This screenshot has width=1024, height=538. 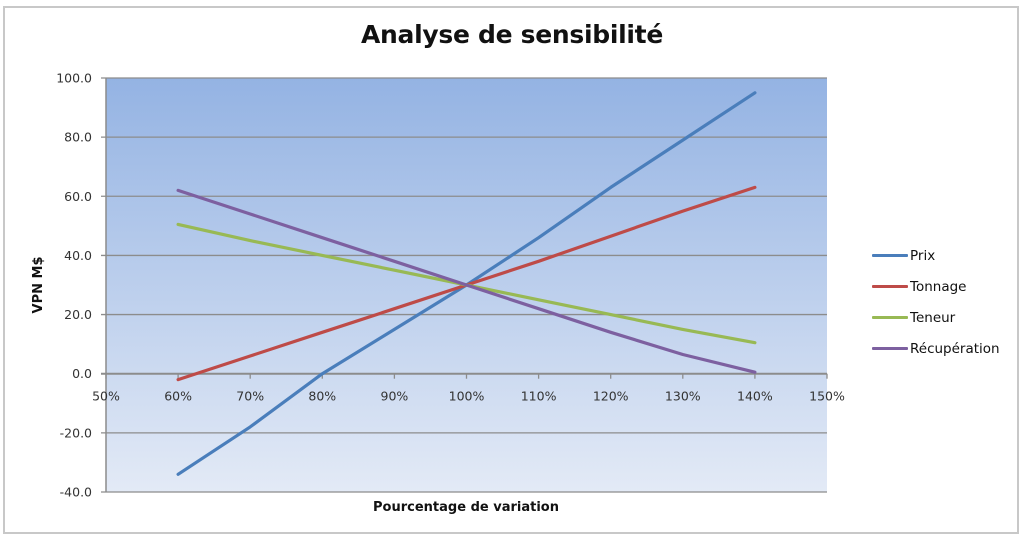 What do you see at coordinates (468, 388) in the screenshot?
I see `x-axis: 50% 60% 70% 80% 90% 100% 110% 120% 130% 140% 150%` at bounding box center [468, 388].